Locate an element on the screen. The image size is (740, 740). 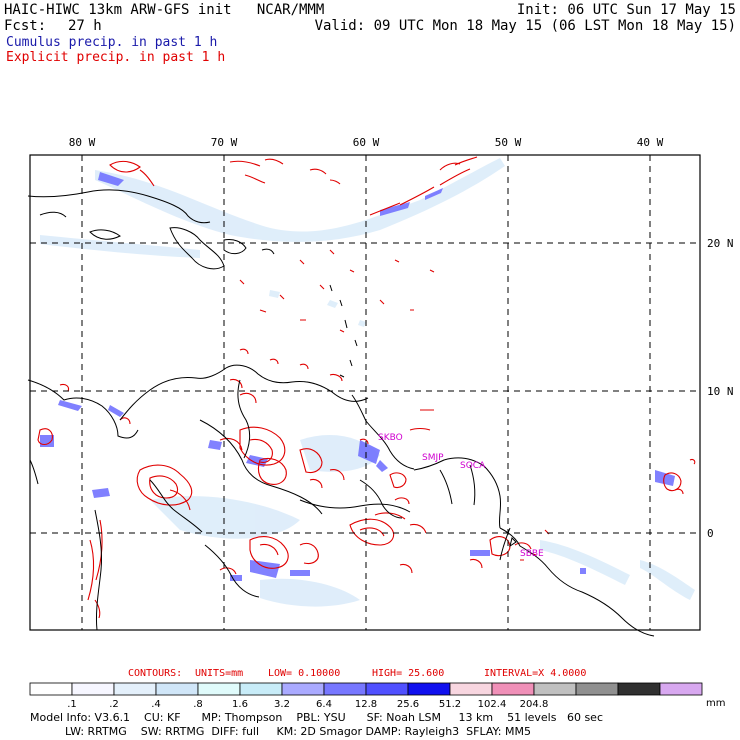
lon-label-60w: 60 W is located at coordinates (366, 142).